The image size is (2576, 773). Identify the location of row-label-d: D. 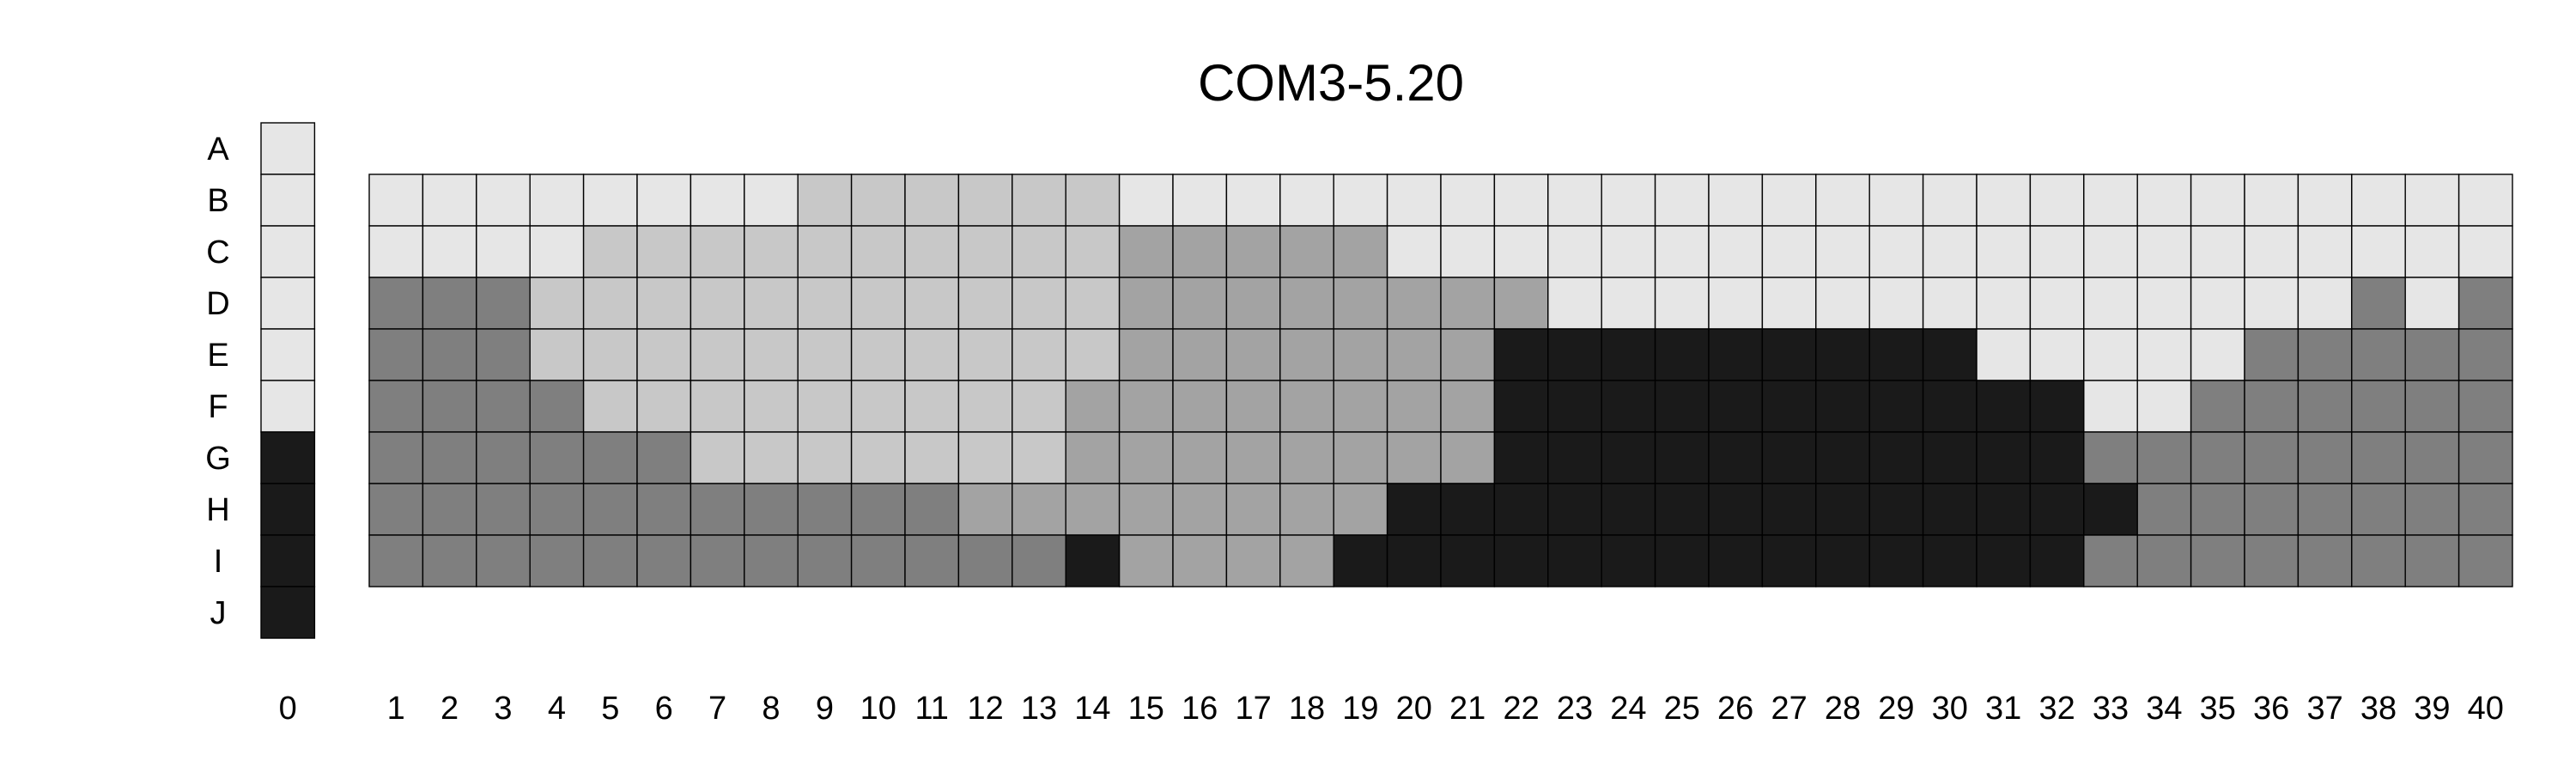
(218, 304).